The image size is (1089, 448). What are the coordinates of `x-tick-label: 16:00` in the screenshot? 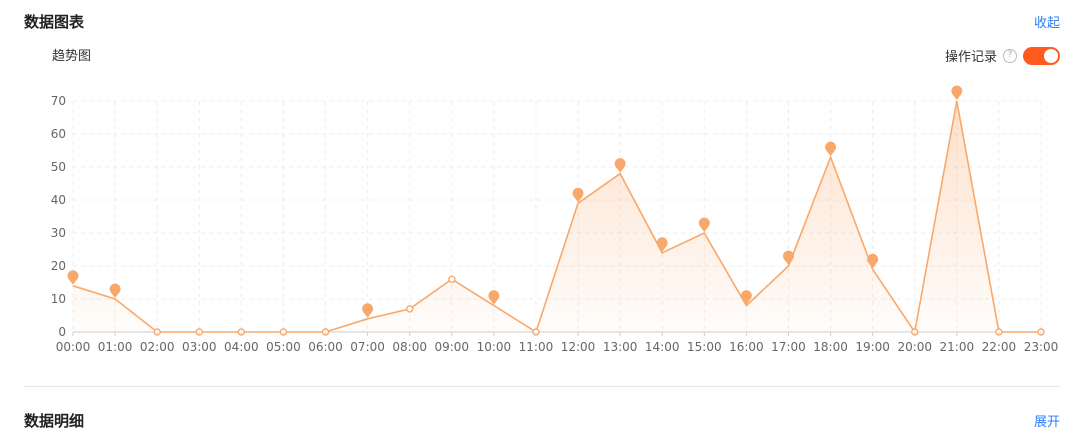 It's located at (746, 347).